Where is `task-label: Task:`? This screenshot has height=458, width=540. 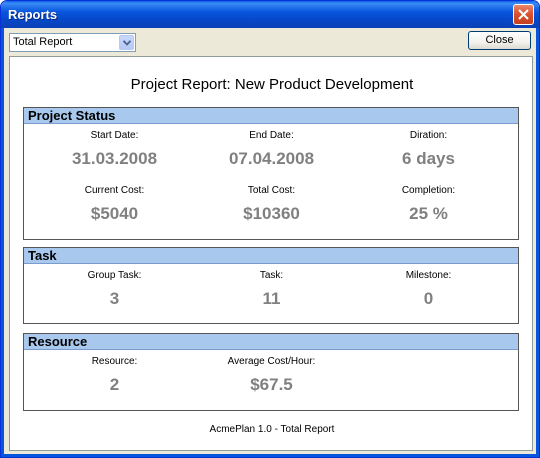 task-label: Task: is located at coordinates (271, 275).